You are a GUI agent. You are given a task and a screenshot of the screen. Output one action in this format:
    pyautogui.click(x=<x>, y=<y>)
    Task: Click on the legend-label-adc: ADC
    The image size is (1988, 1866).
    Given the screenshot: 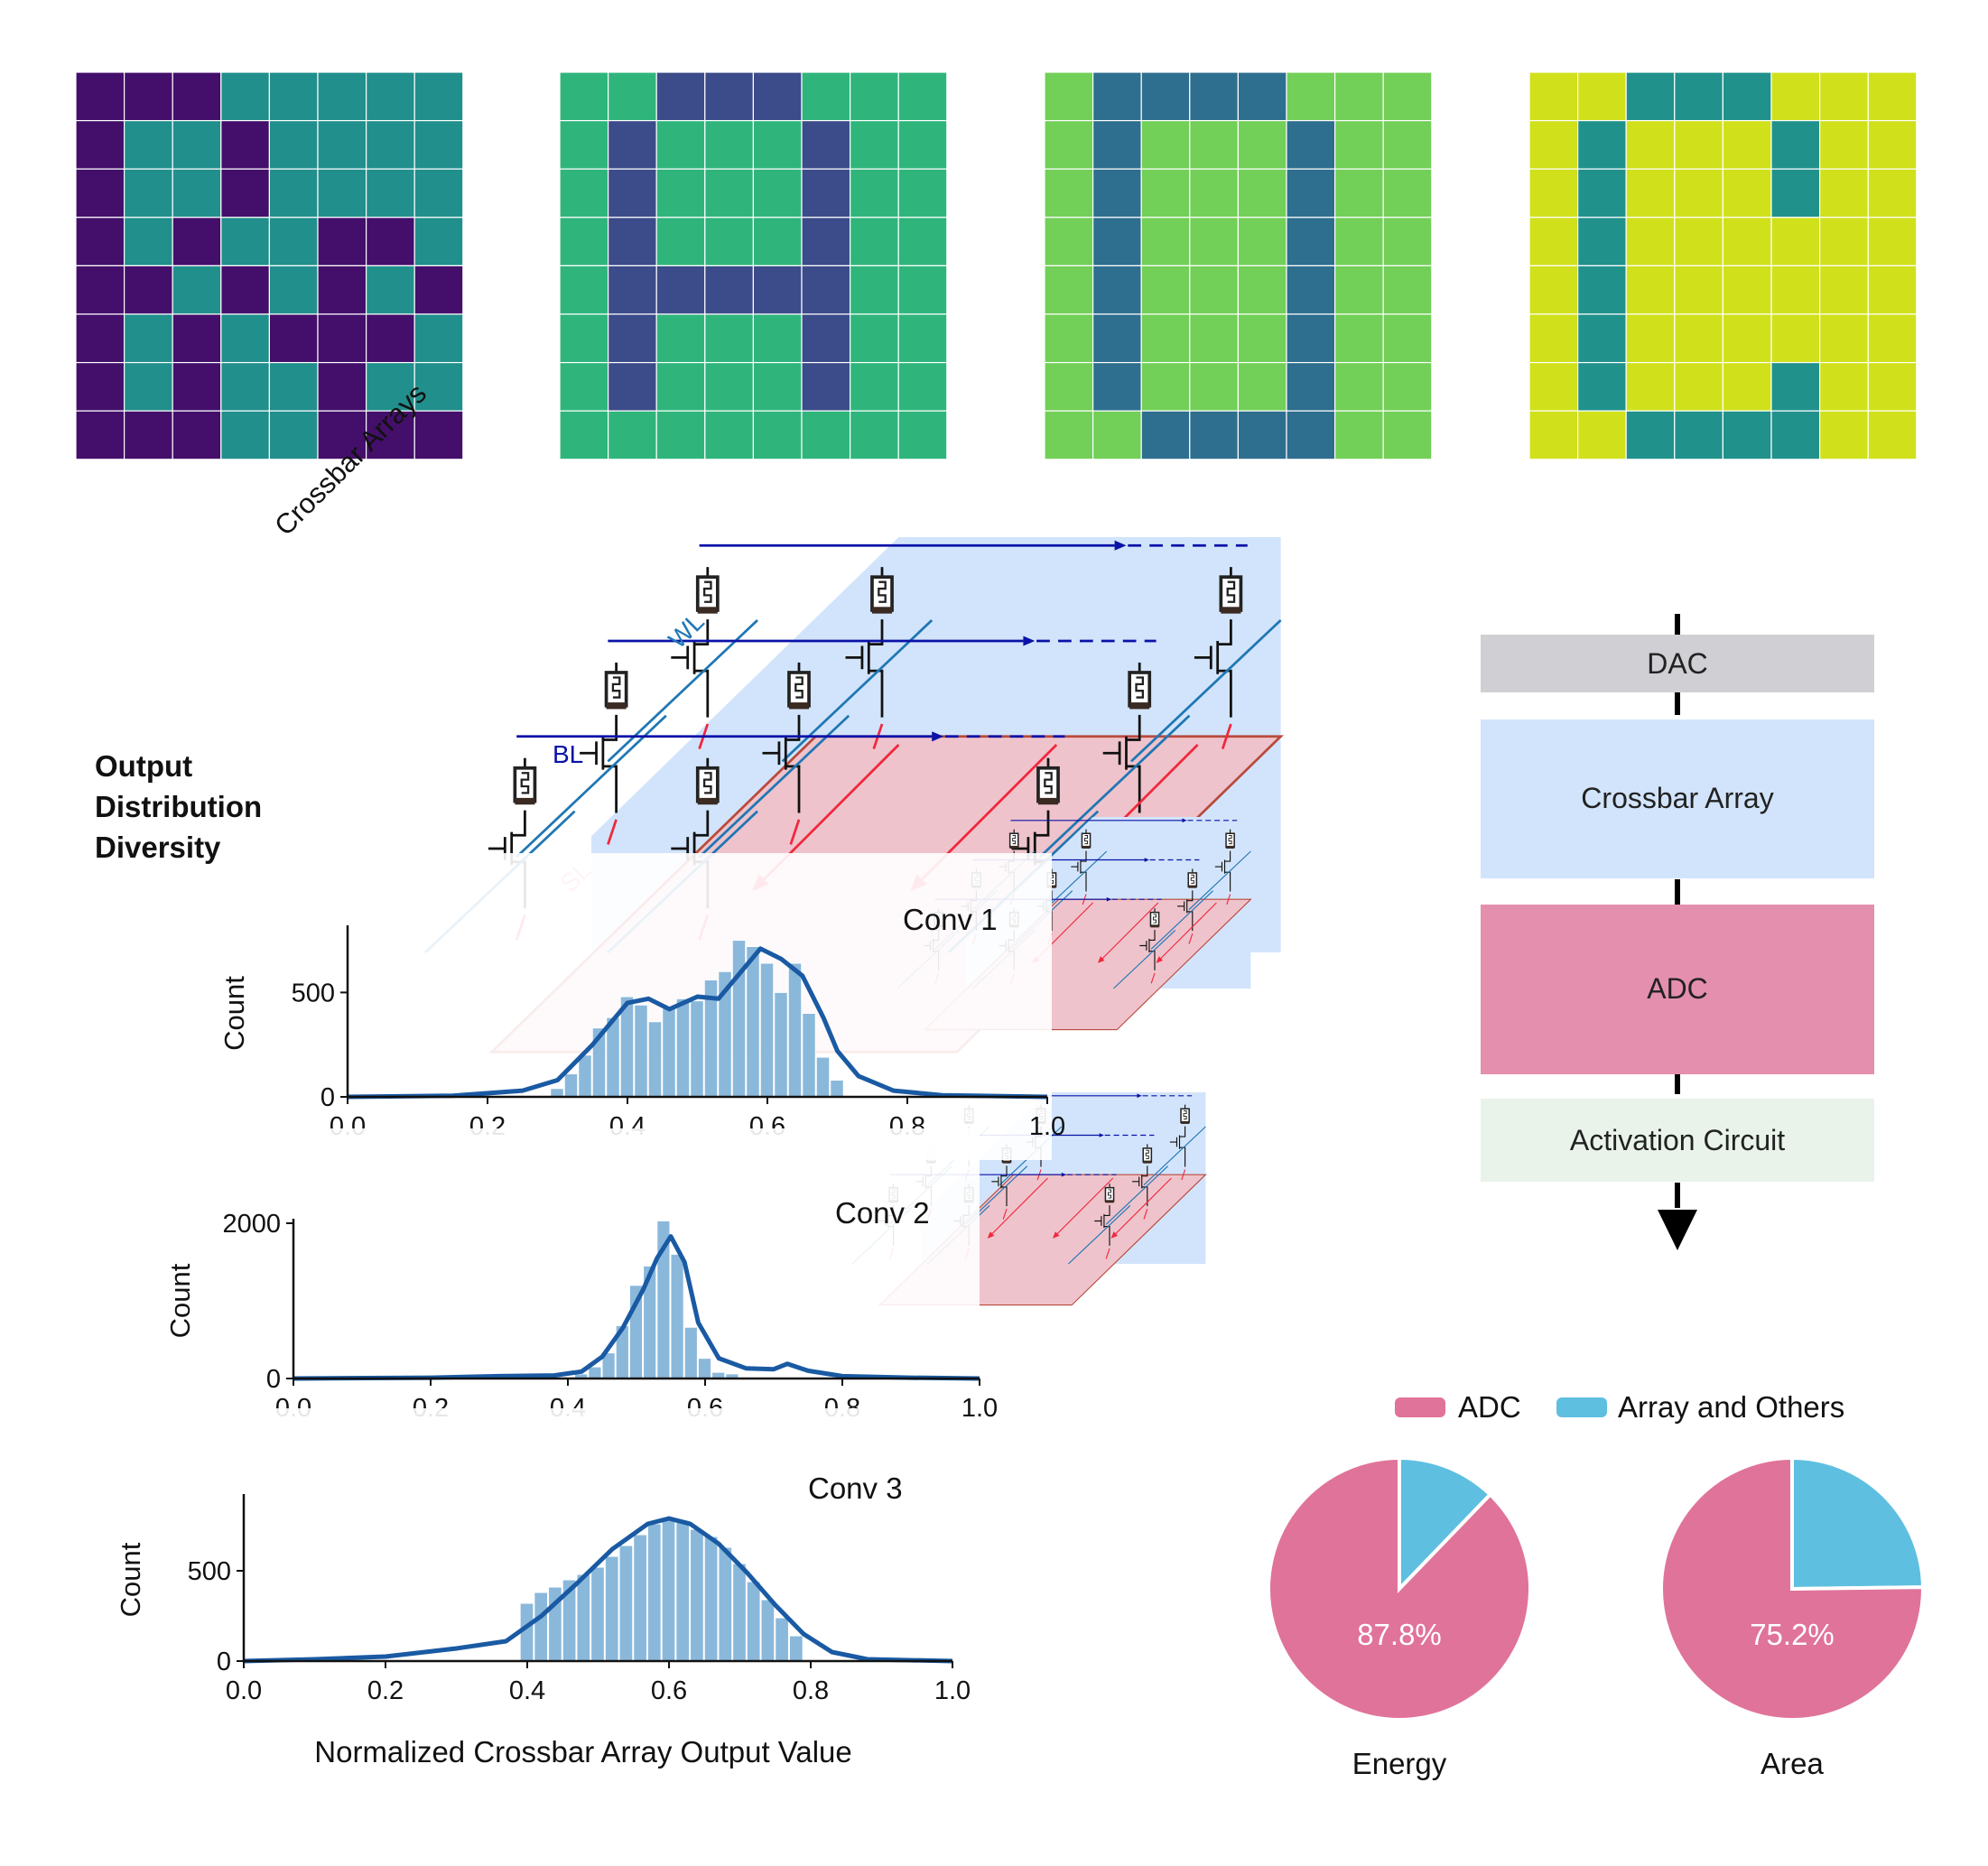 What is the action you would take?
    pyautogui.click(x=1489, y=1407)
    